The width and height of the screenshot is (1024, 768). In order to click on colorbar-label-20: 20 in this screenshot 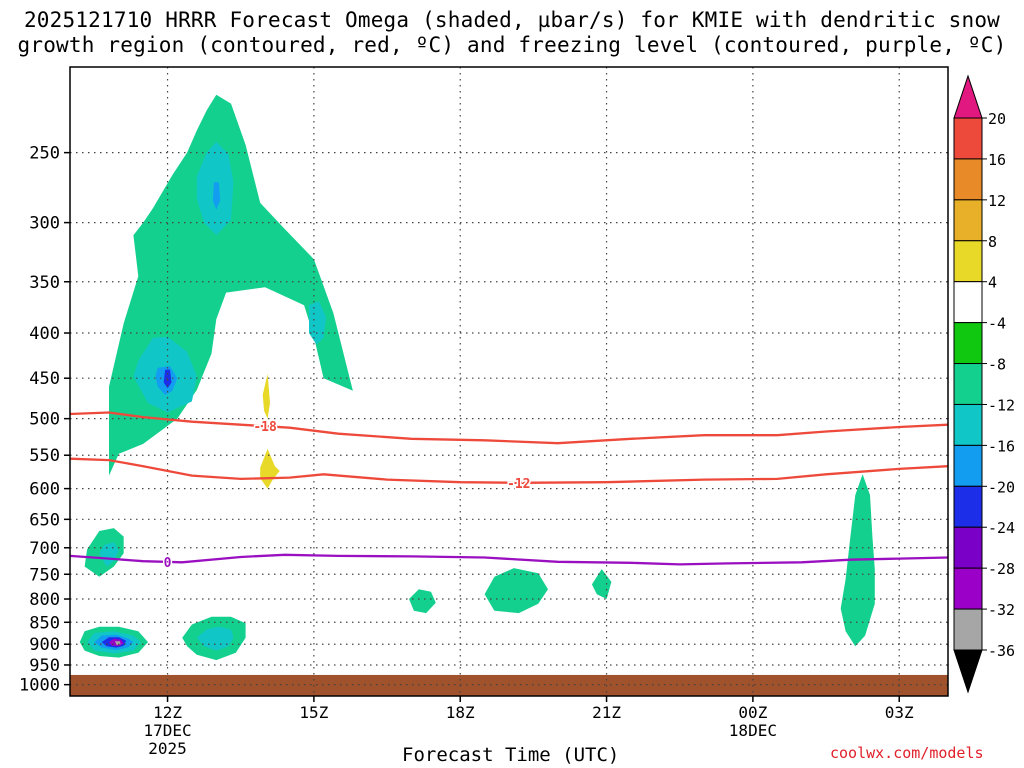, I will do `click(997, 119)`.